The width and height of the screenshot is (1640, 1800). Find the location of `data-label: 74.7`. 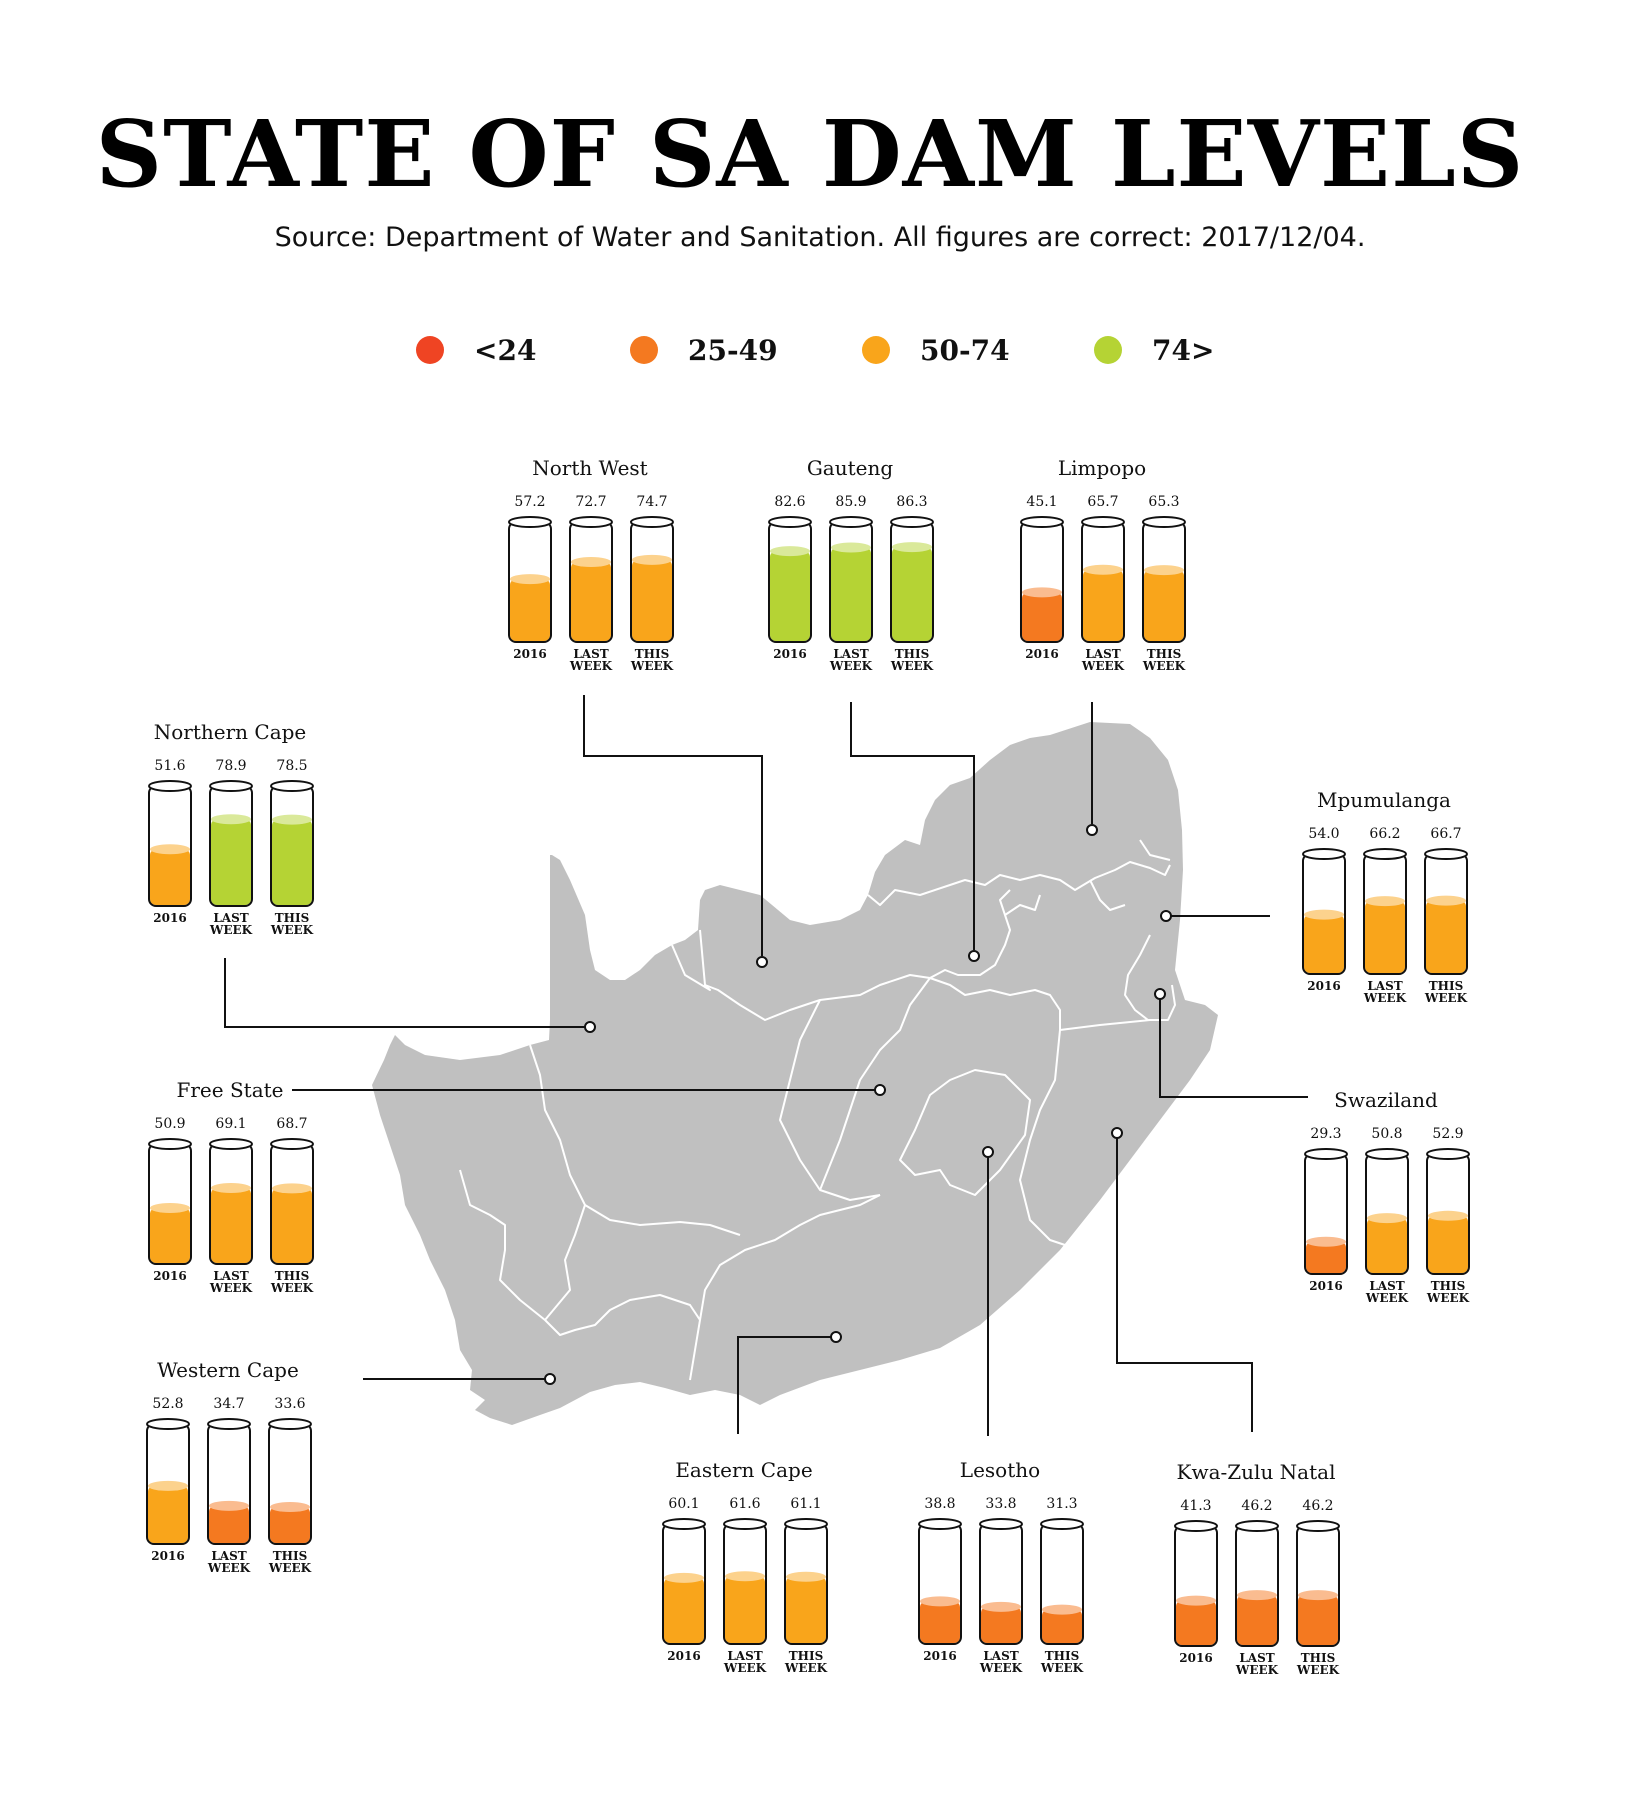

data-label: 74.7 is located at coordinates (652, 502).